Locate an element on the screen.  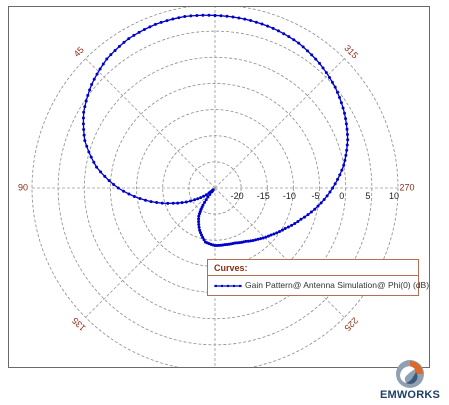
grid-spoke is located at coordinates (279, 252).